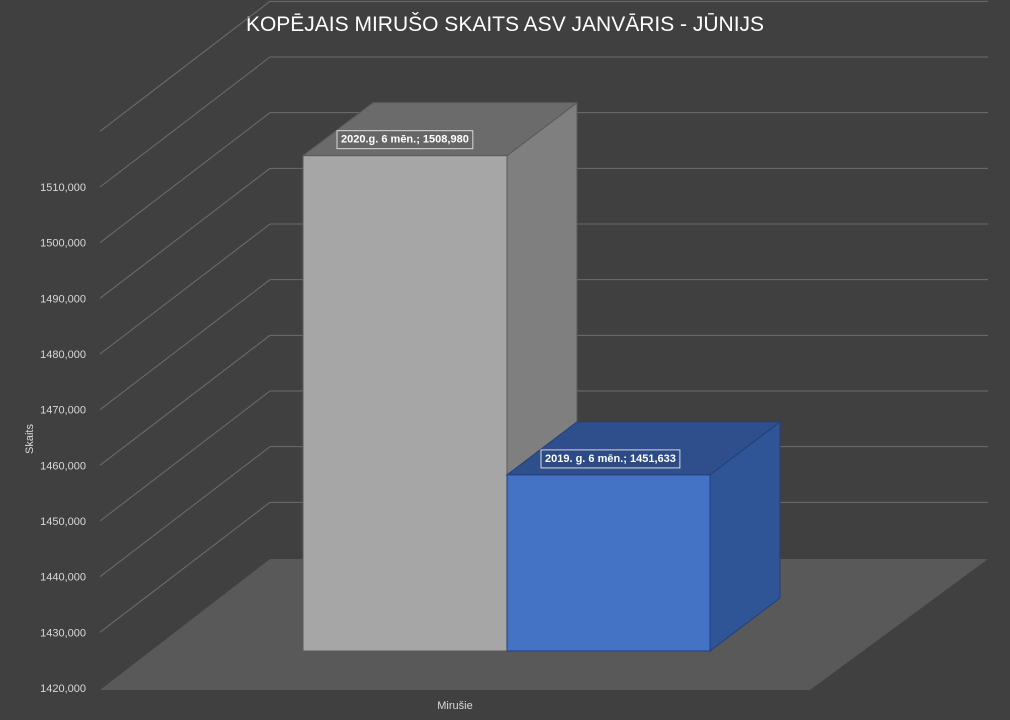  I want to click on data-label-text: 2019. g. 6 mēn.; 1451,633, so click(610, 459).